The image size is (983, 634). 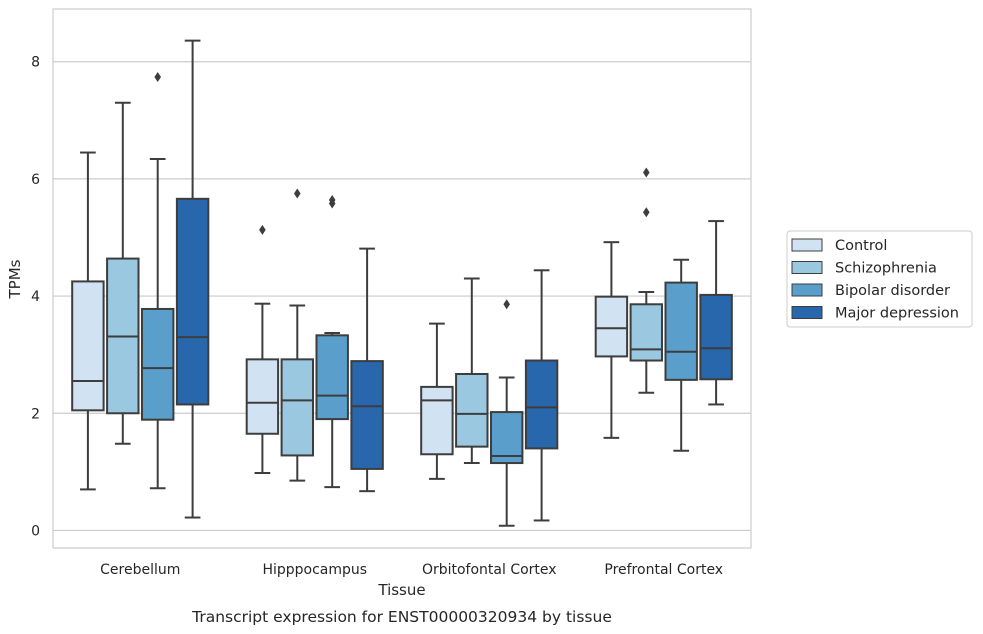 I want to click on x-axis-label: Tissue, so click(x=401, y=590).